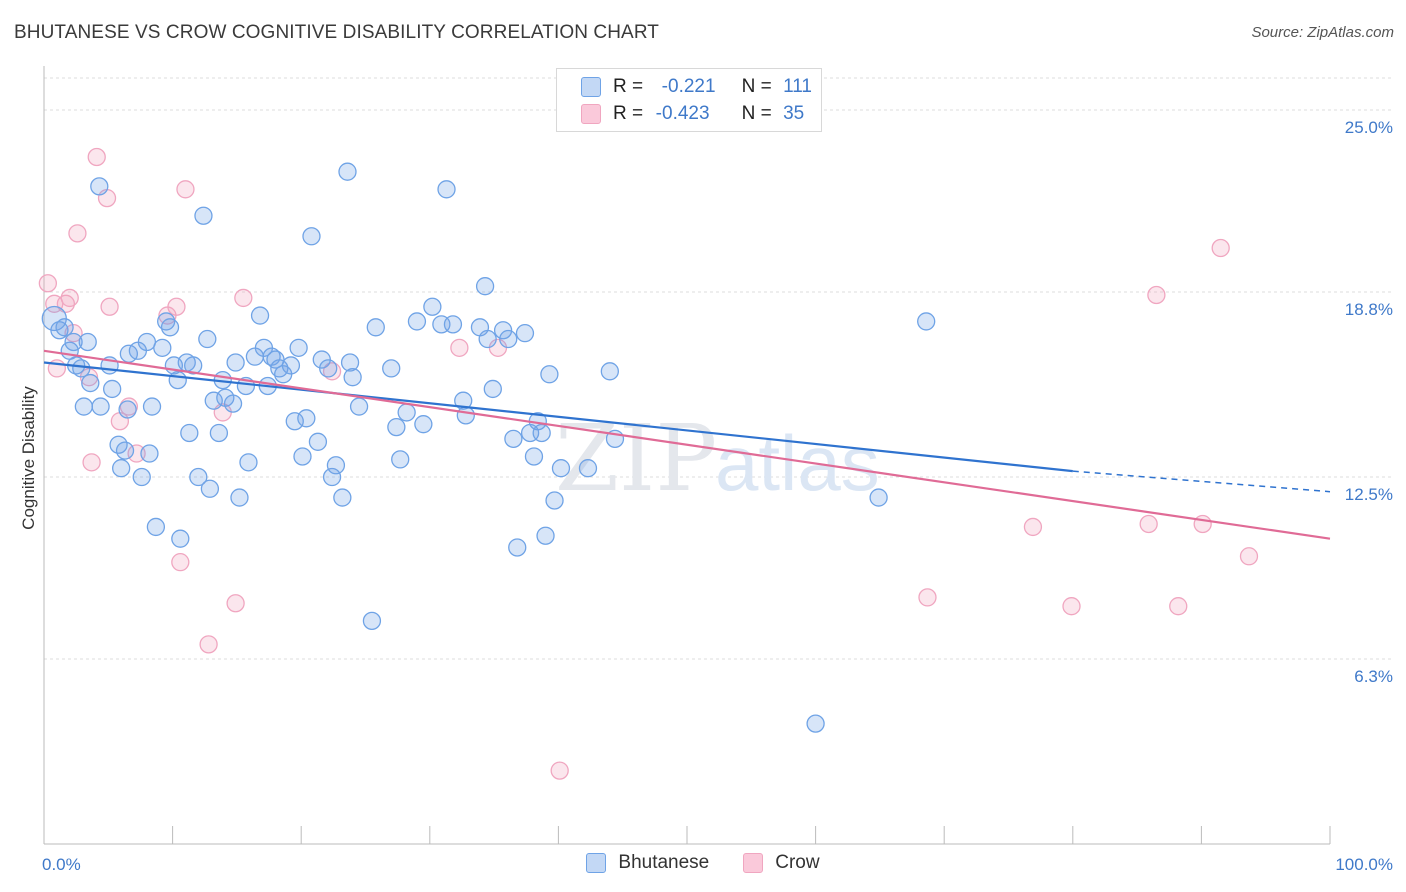  I want to click on x-tick-label-0: 0.0%, so click(61, 864).